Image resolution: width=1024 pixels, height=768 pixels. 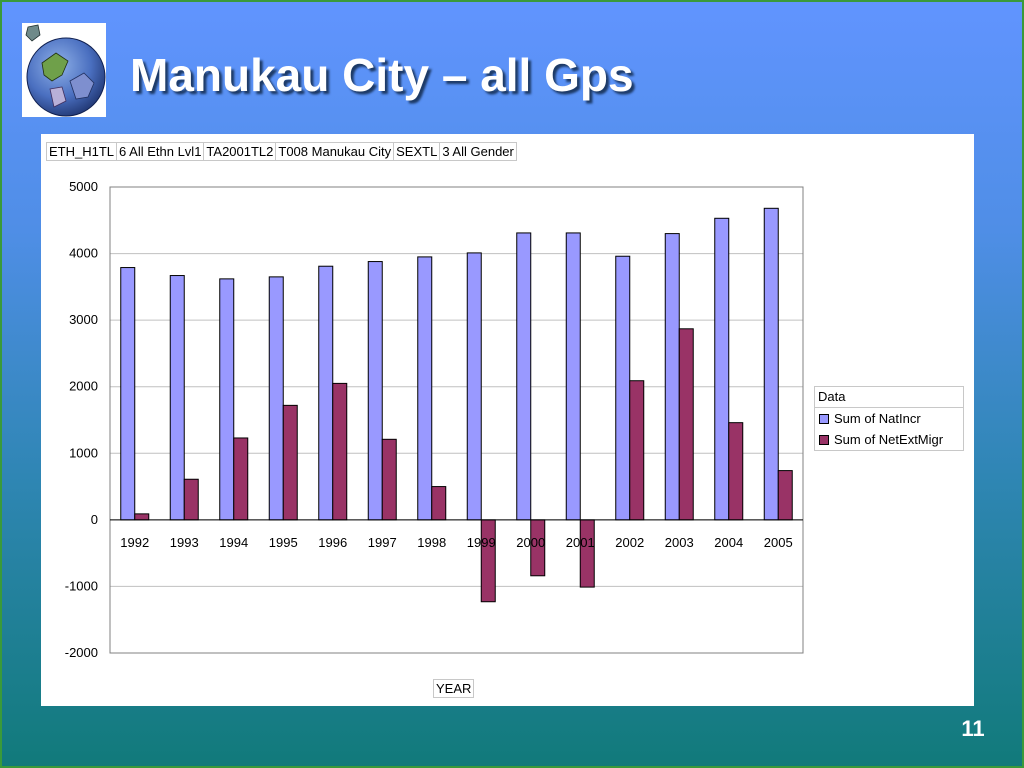 What do you see at coordinates (629, 542) in the screenshot?
I see `x-tick-label-2002: 2002` at bounding box center [629, 542].